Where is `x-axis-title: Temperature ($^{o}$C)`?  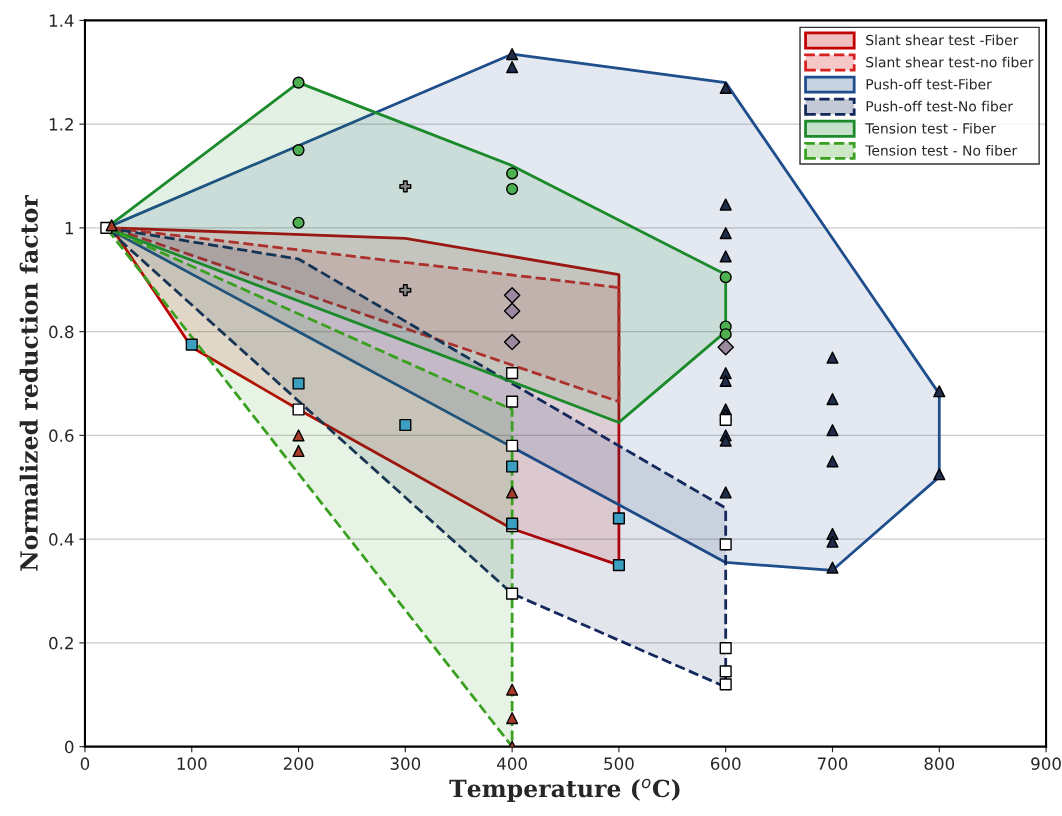 x-axis-title: Temperature ($^{o}$C) is located at coordinates (564, 790).